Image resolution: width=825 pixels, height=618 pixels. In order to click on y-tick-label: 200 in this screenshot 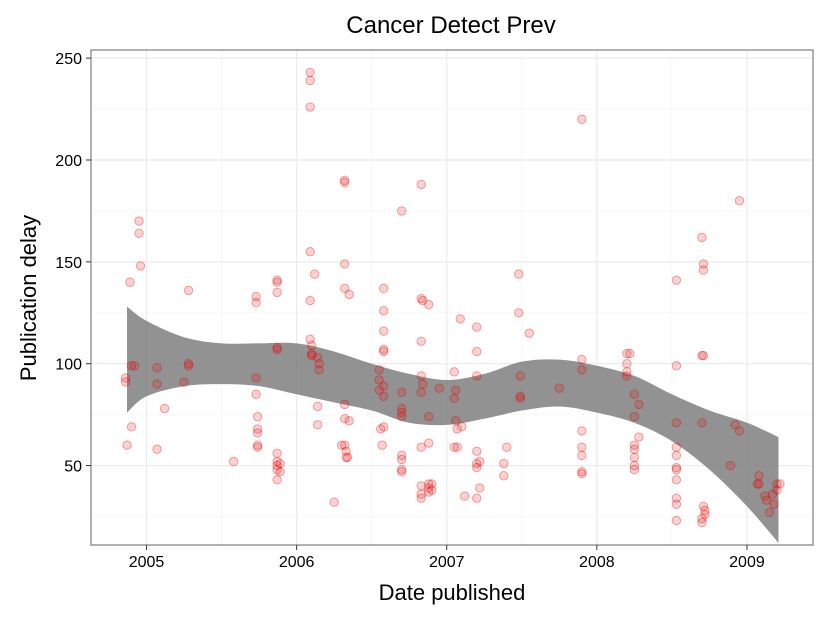, I will do `click(68, 161)`.